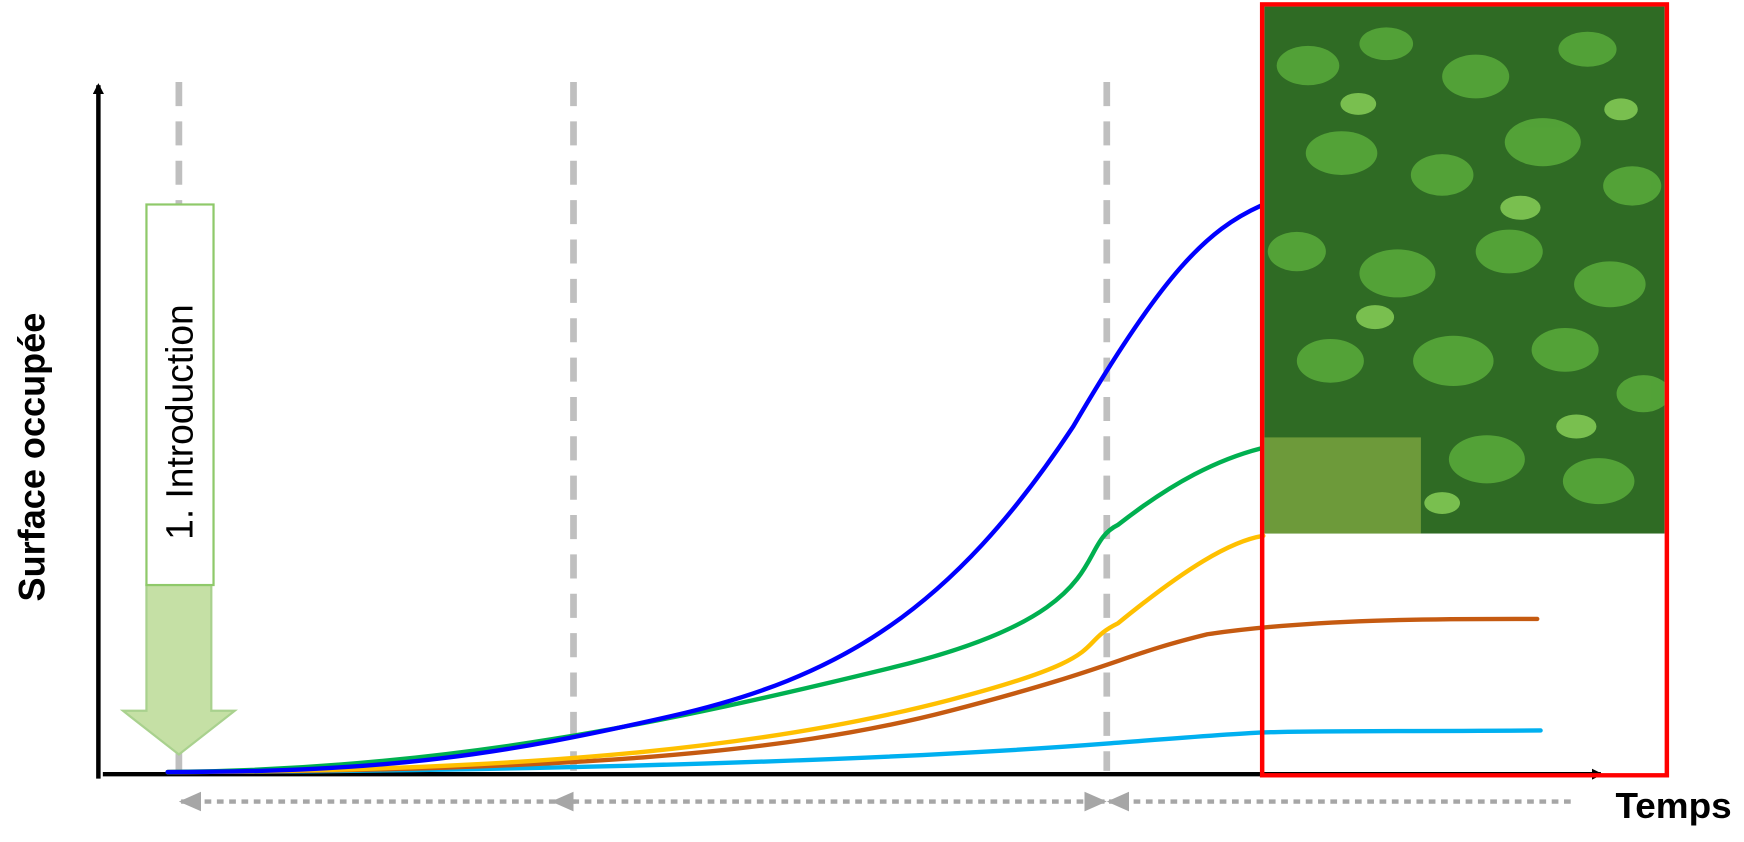 Image resolution: width=1744 pixels, height=842 pixels. I want to click on curve-cyan, so click(854, 751).